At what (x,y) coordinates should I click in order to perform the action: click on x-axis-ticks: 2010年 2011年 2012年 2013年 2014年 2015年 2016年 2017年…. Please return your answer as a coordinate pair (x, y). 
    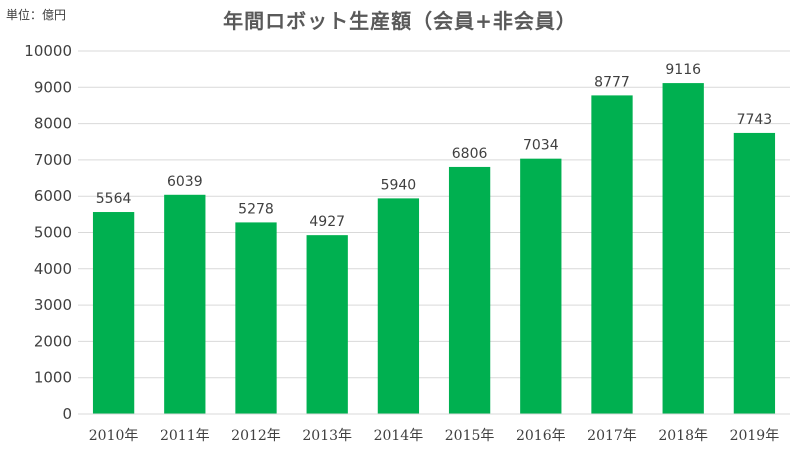
    Looking at the image, I should click on (434, 436).